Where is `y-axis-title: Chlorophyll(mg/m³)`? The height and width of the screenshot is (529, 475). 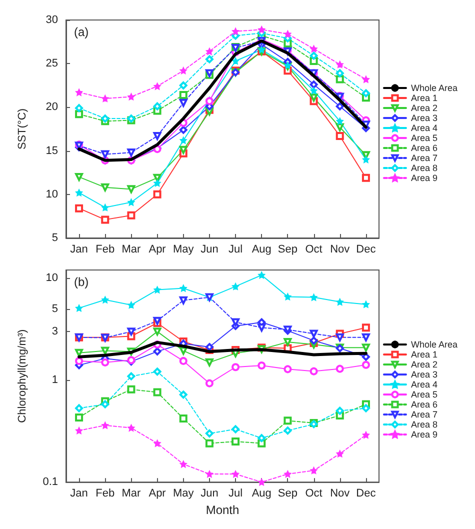
y-axis-title: Chlorophyll(mg/m³) is located at coordinates (22, 376).